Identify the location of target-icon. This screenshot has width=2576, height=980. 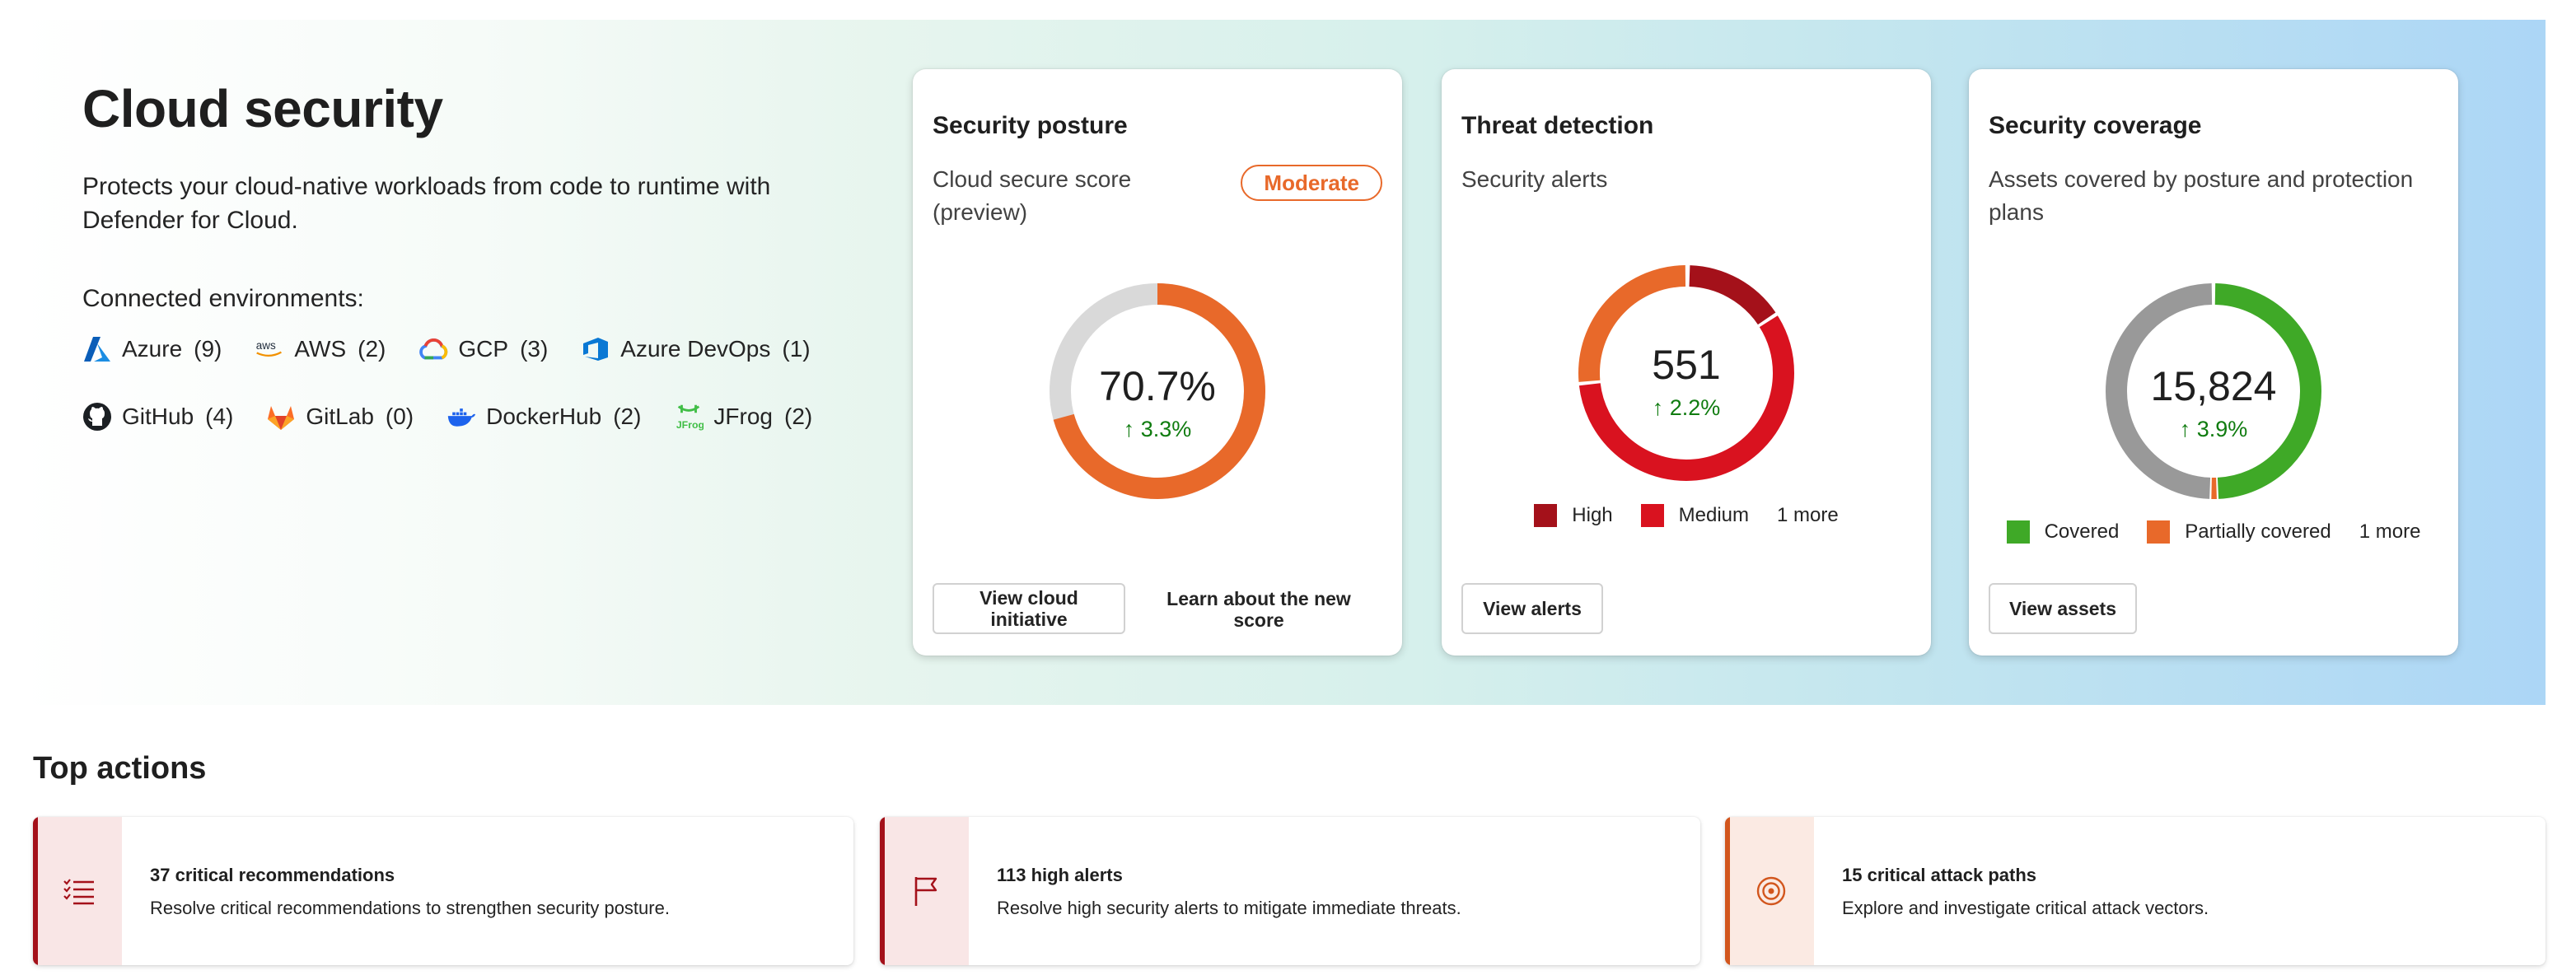
(1771, 891).